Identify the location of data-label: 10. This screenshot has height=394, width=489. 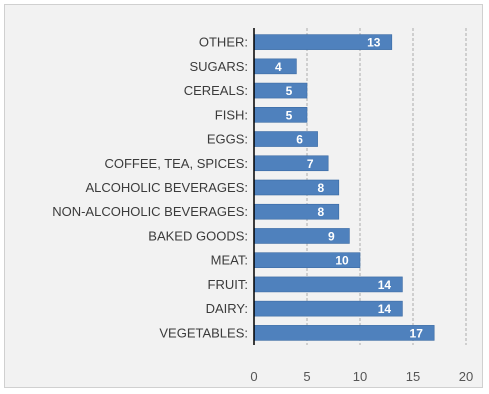
(342, 261).